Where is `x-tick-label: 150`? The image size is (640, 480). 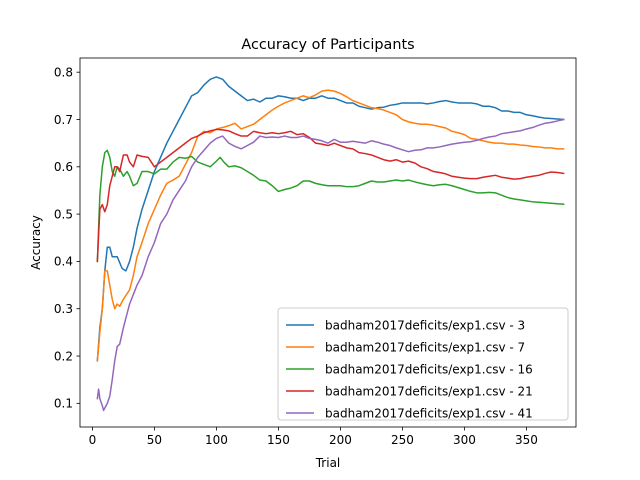
x-tick-label: 150 is located at coordinates (278, 440).